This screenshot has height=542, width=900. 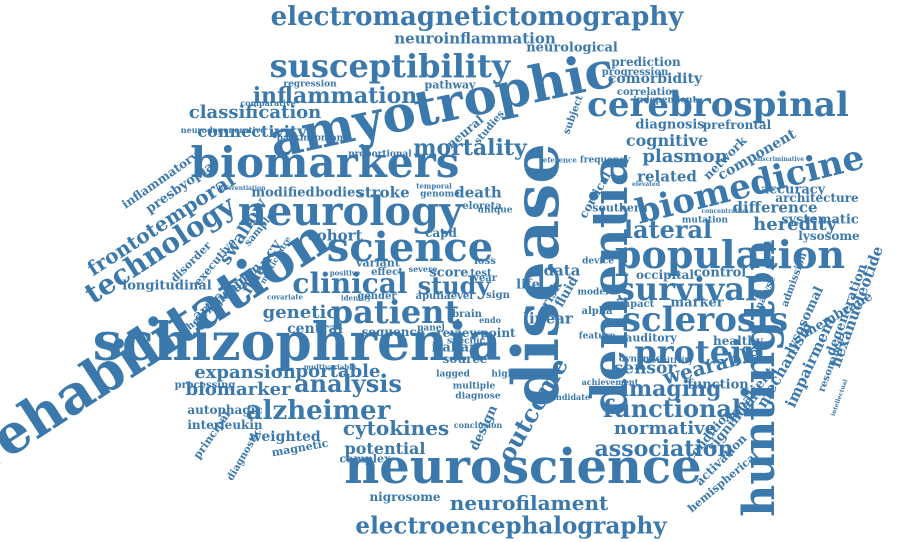 I want to click on cloud-word: marker, so click(x=697, y=303).